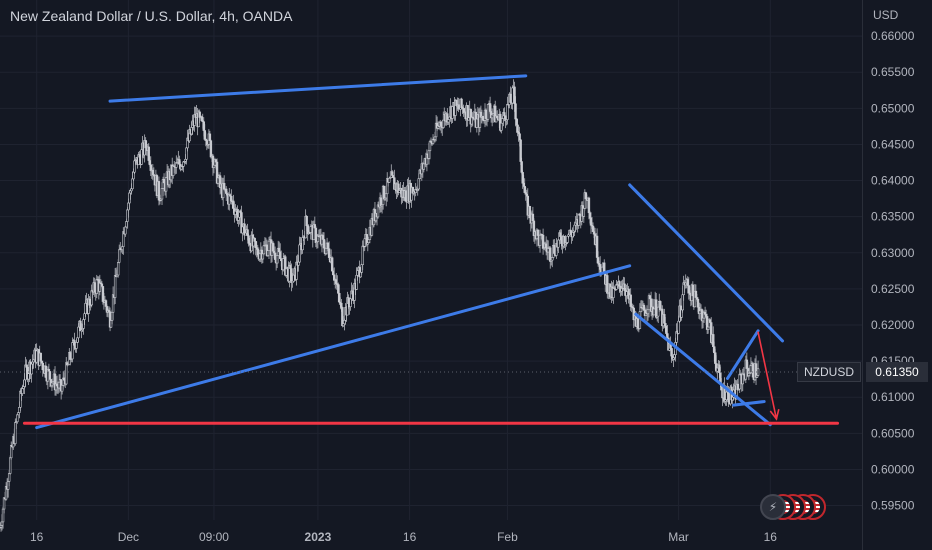  I want to click on events-stack: ⚡, so click(793, 507).